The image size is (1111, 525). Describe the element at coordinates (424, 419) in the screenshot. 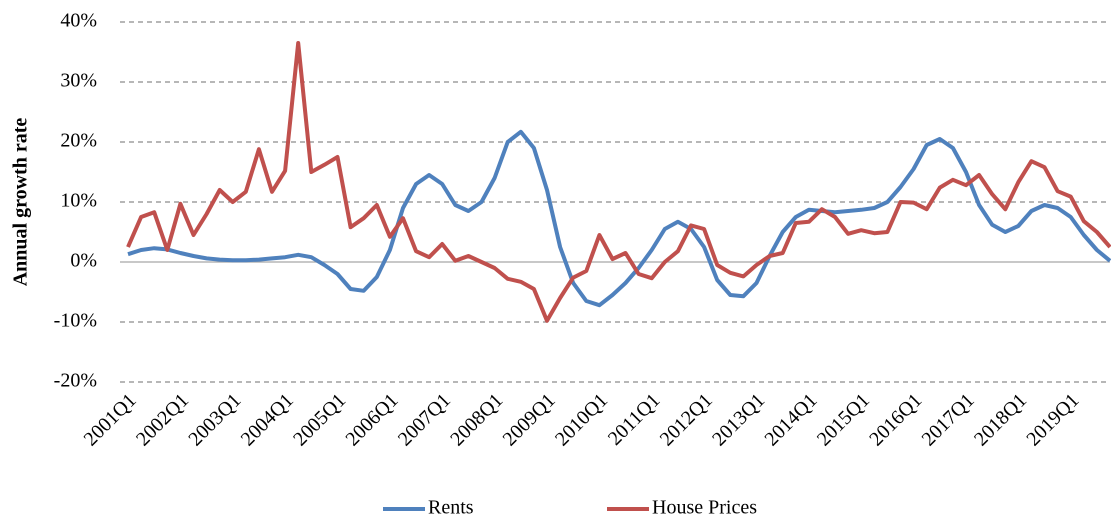

I see `x-tick-label: 2007Q1` at that location.